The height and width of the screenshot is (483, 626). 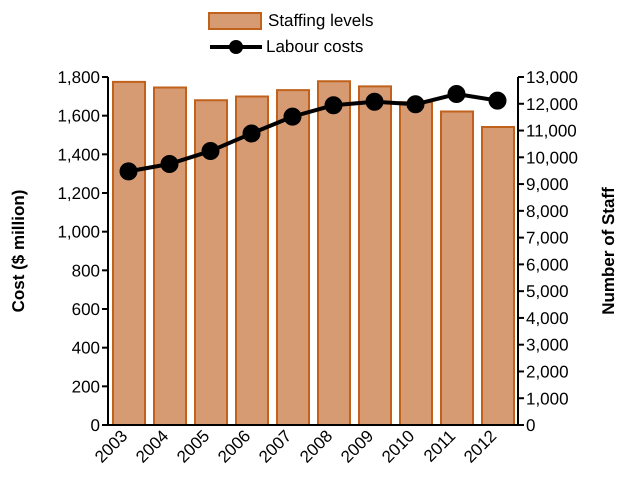 What do you see at coordinates (86, 348) in the screenshot?
I see `y-tick-label: 400` at bounding box center [86, 348].